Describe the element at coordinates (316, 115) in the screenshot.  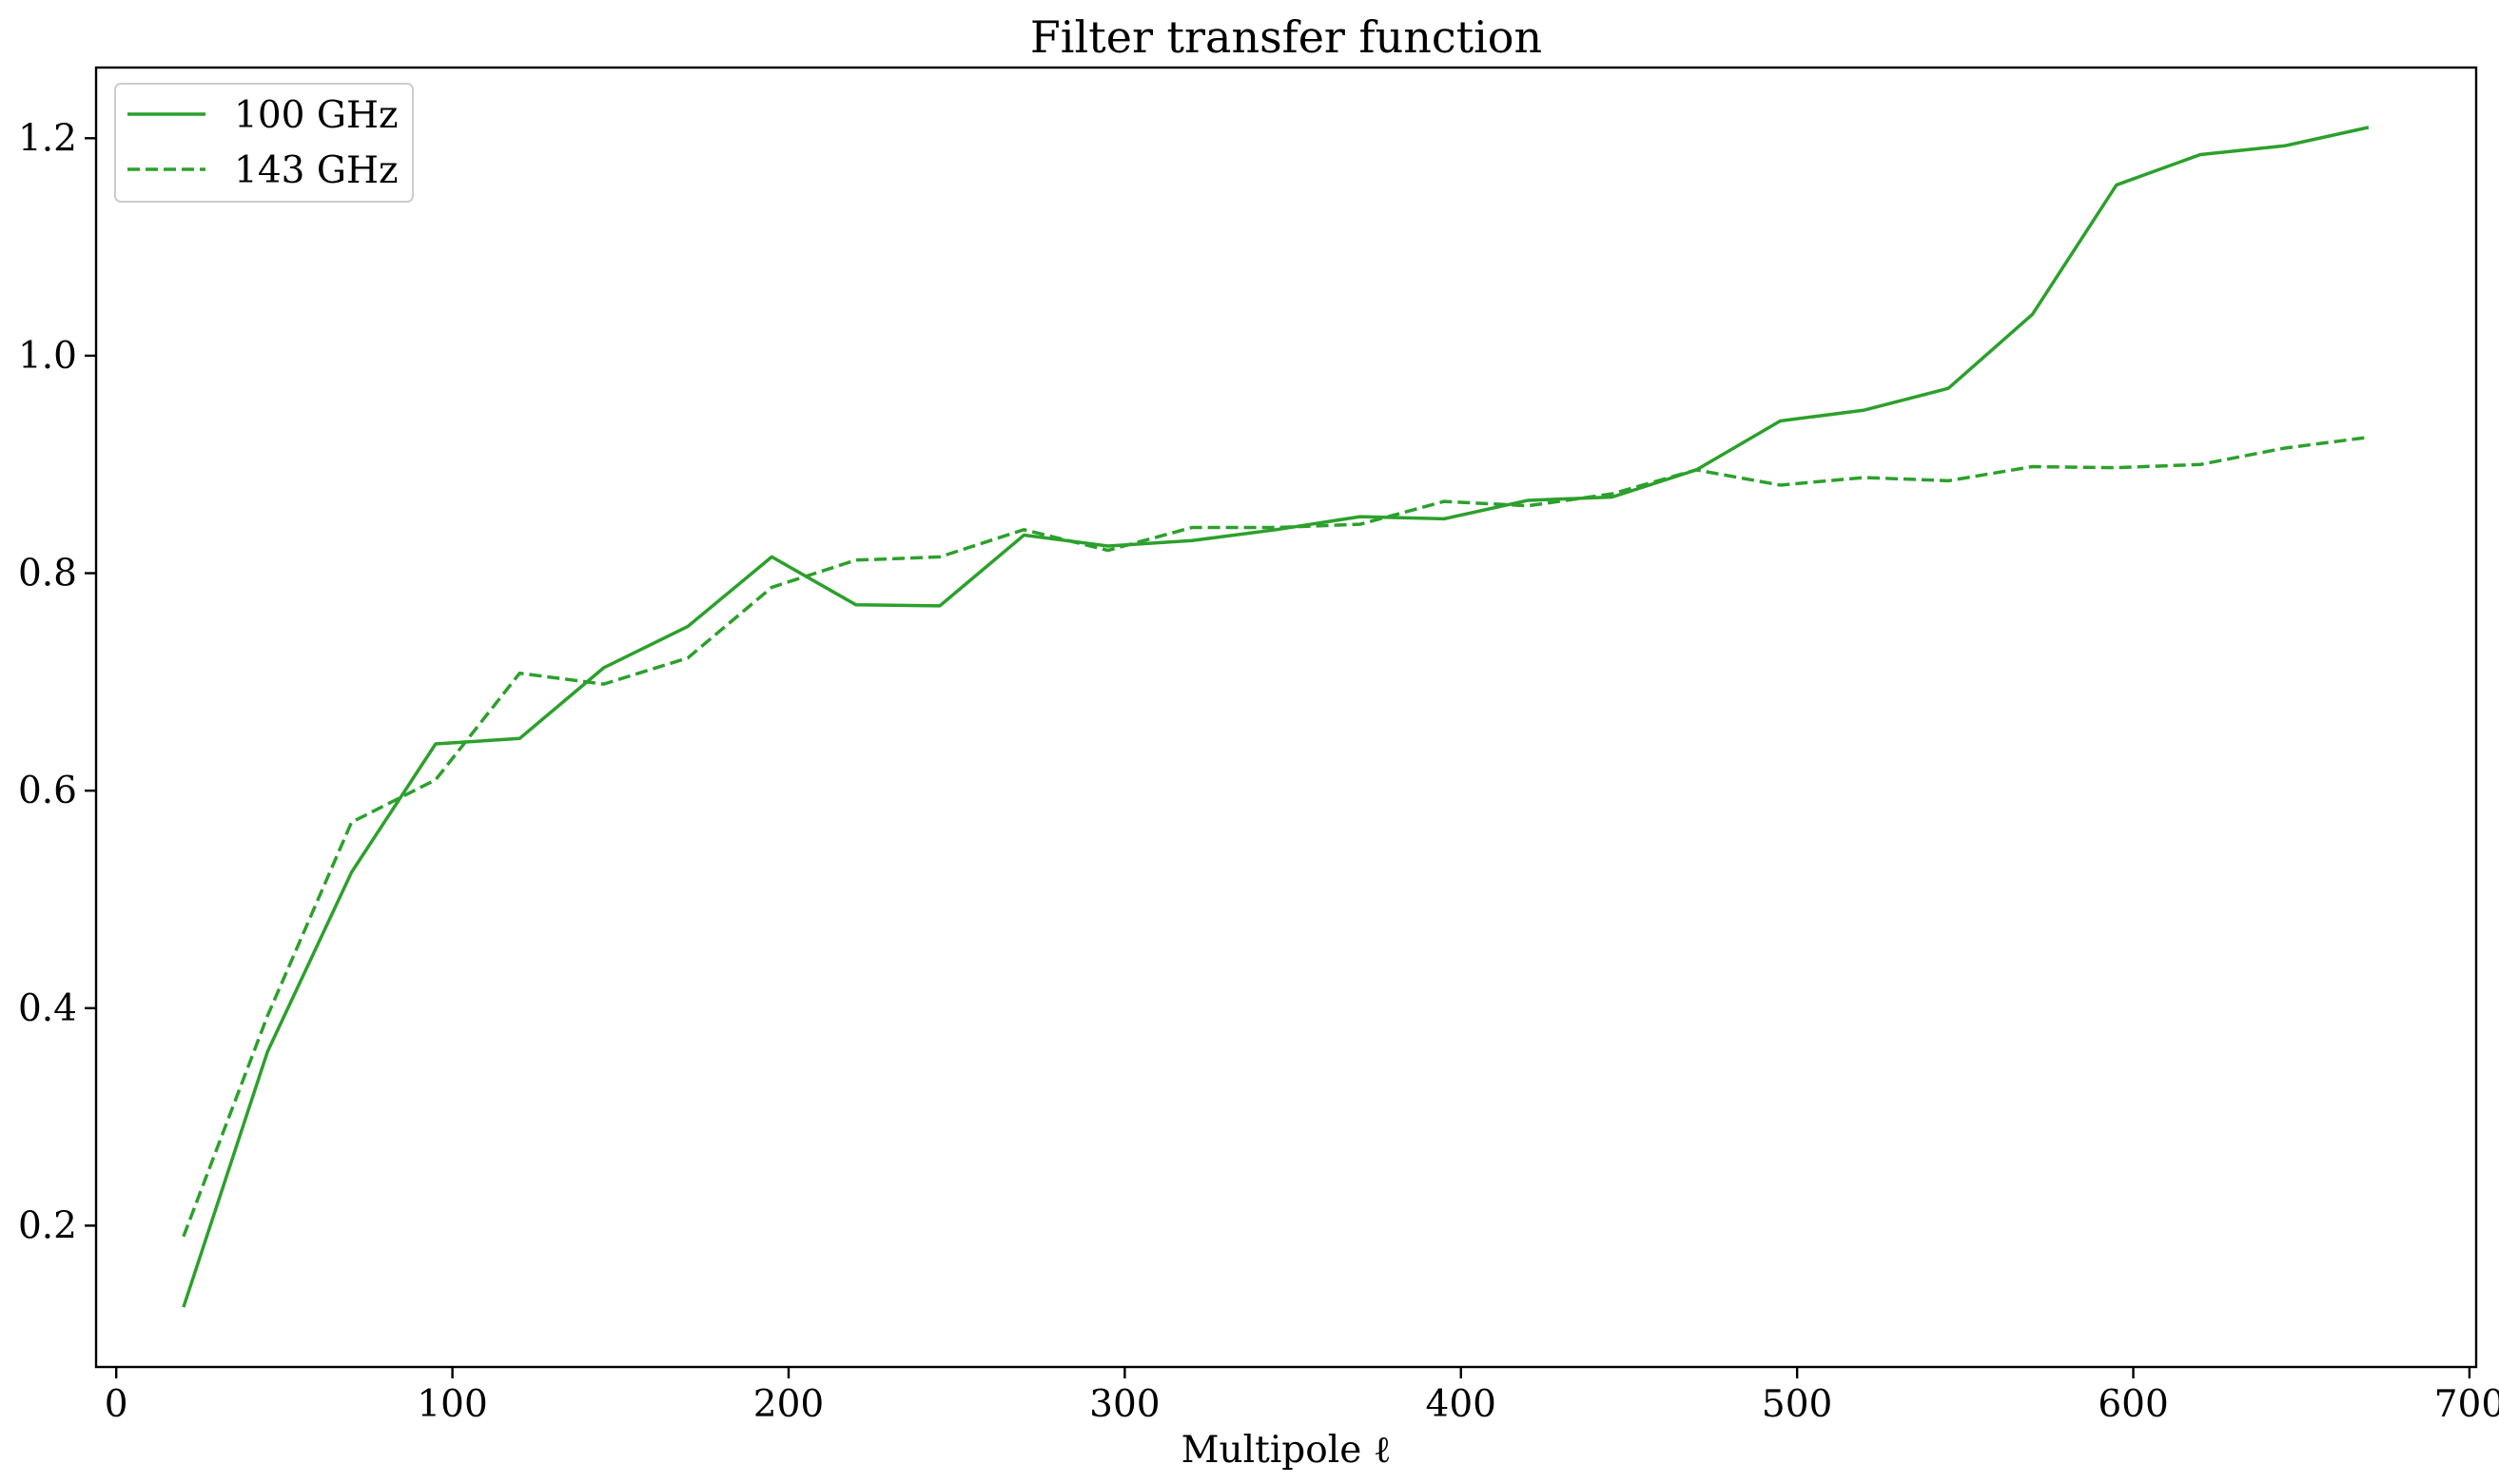
I see `legend-entry-100-ghz: 100 GHz` at that location.